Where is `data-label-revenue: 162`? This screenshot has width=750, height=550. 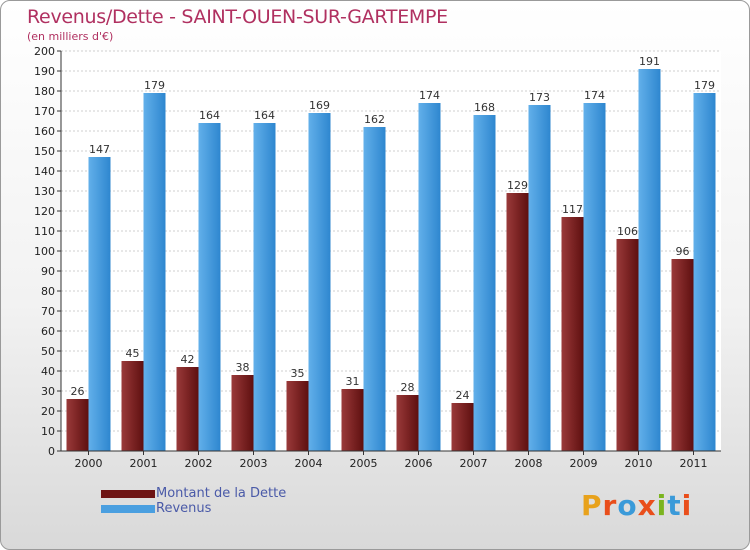
data-label-revenue: 162 is located at coordinates (374, 119).